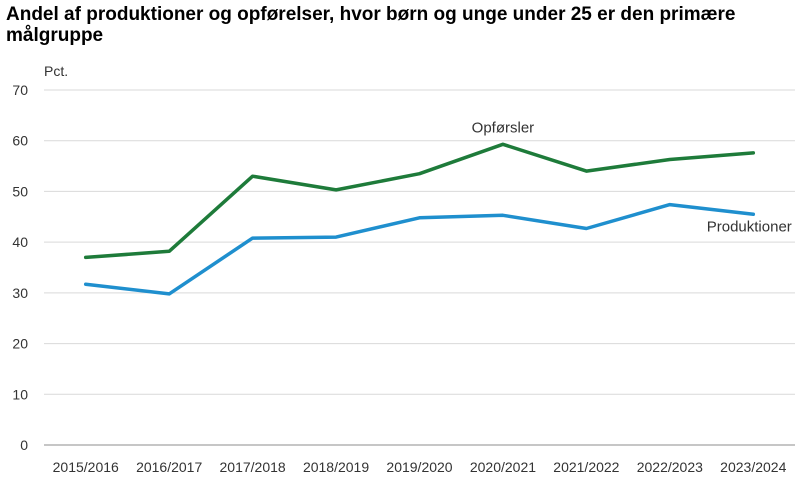 This screenshot has height=486, width=800. I want to click on x-tick-label: 2018/2019, so click(336, 467).